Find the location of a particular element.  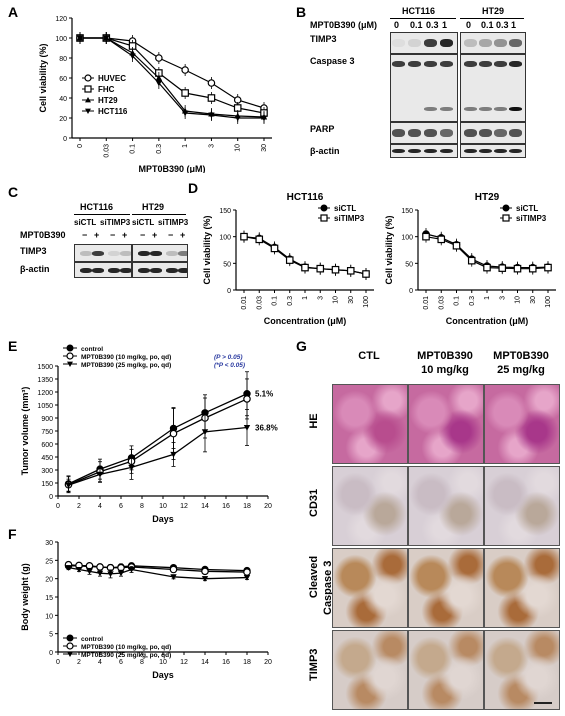

blot-c-membrane is located at coordinates (103, 253).